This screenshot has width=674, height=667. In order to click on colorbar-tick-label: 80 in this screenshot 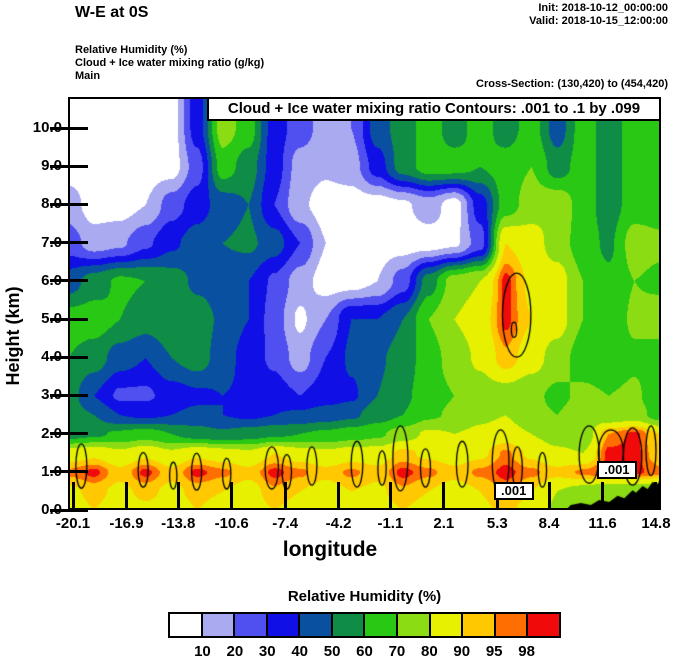, I will do `click(429, 651)`.